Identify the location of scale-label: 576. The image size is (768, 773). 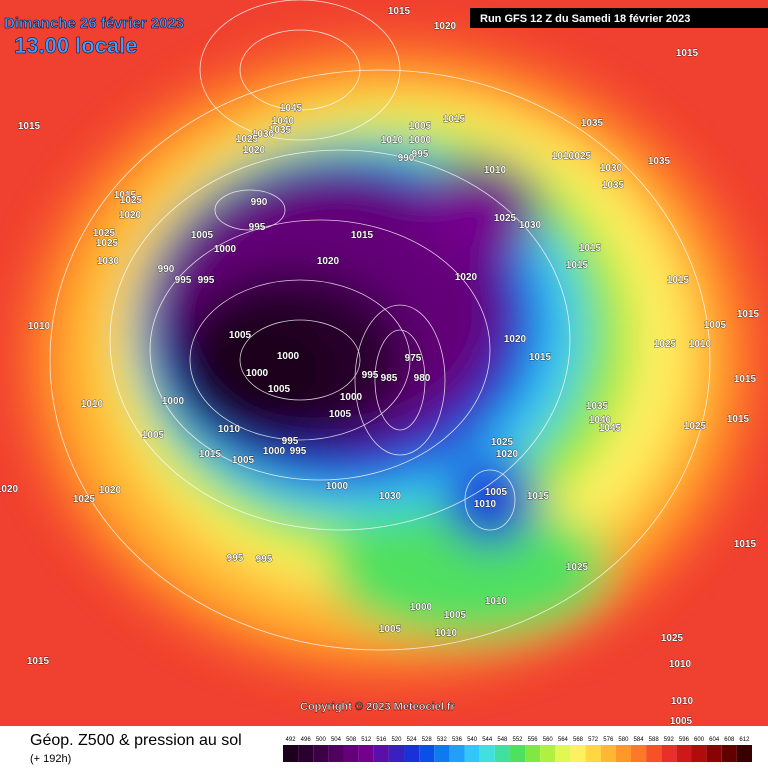
(608, 740).